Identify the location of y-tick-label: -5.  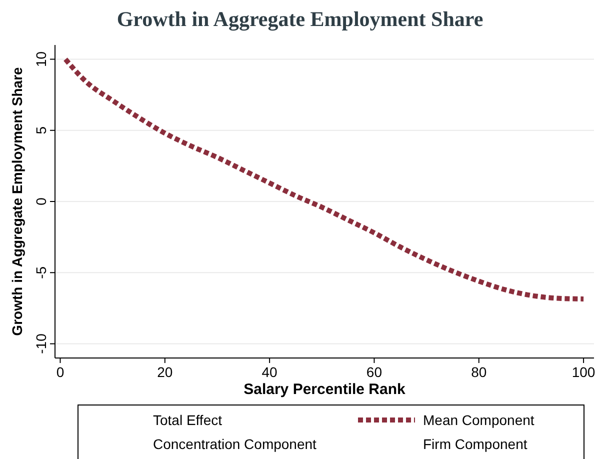
(41, 272).